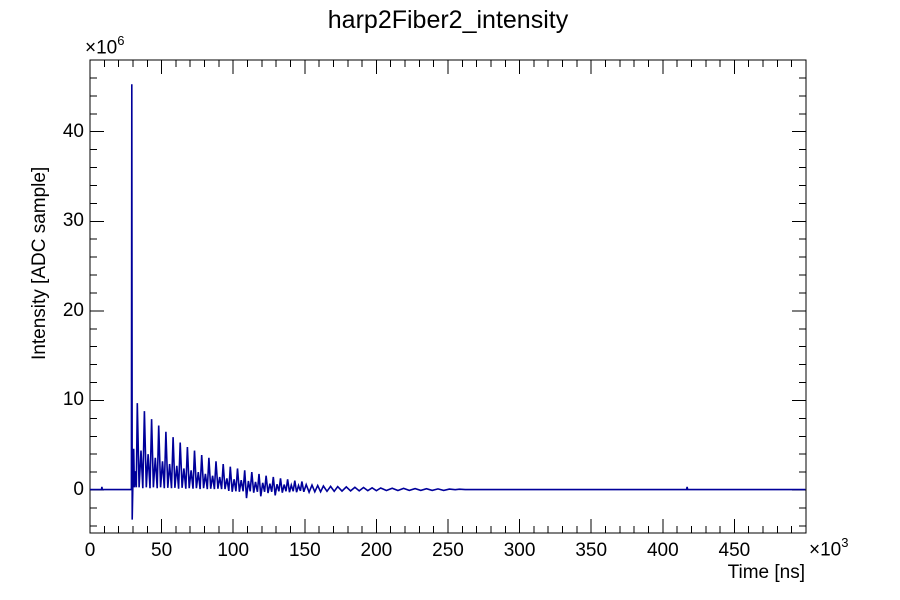 The width and height of the screenshot is (900, 600). Describe the element at coordinates (73, 221) in the screenshot. I see `y-tick-label: 30` at that location.